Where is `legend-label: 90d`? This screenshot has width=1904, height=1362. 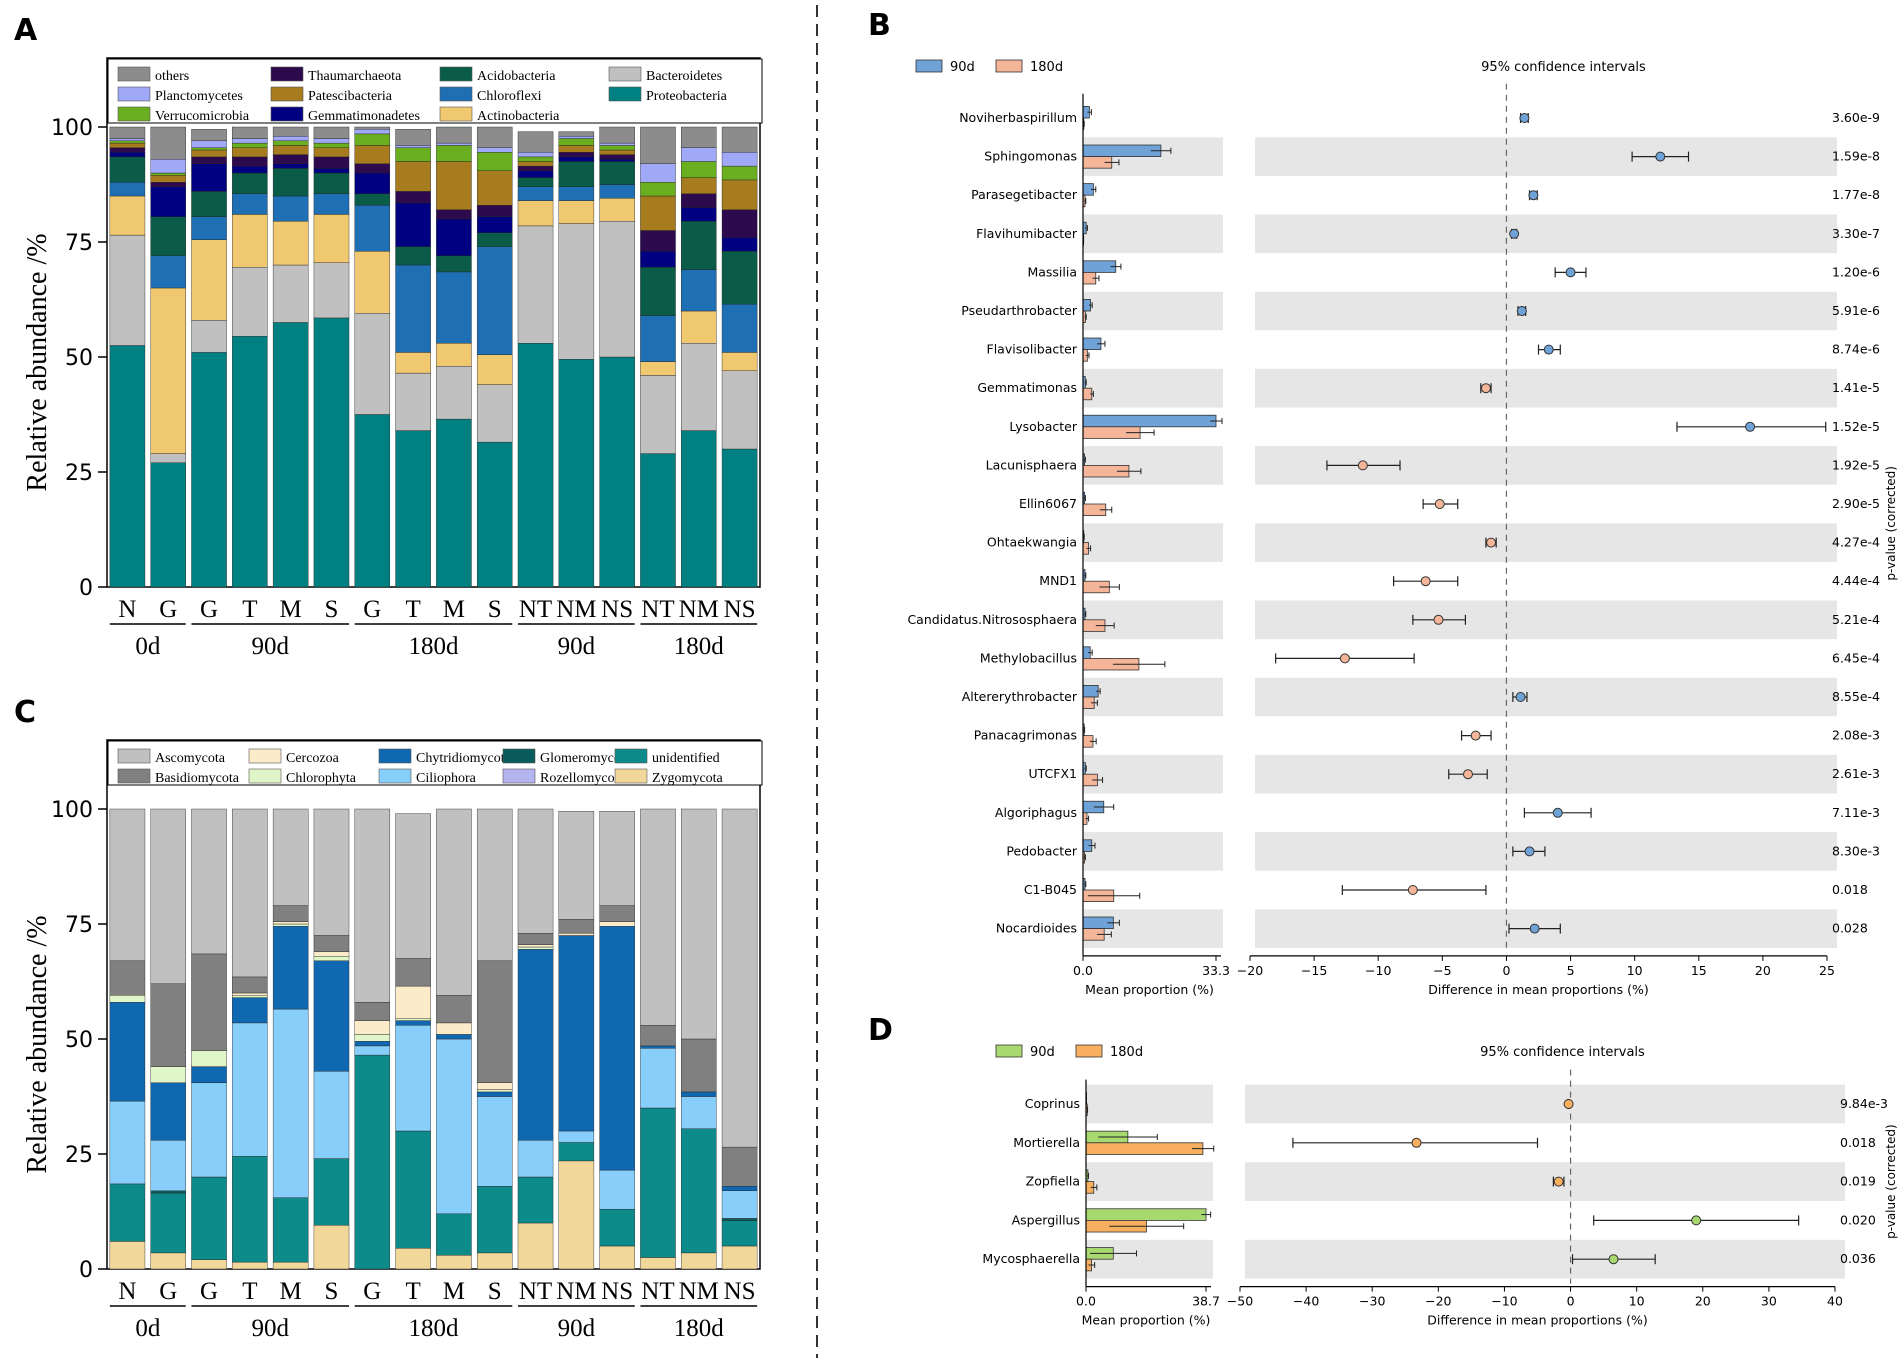
legend-label: 90d is located at coordinates (1042, 1052).